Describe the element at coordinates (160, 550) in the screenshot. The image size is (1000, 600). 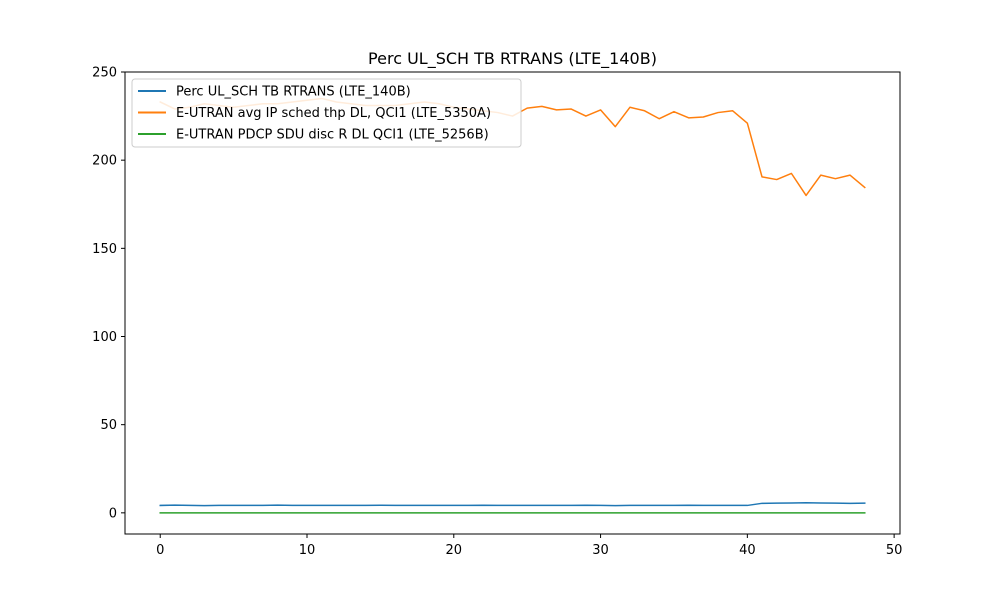
I see `x-tick-label: 0` at that location.